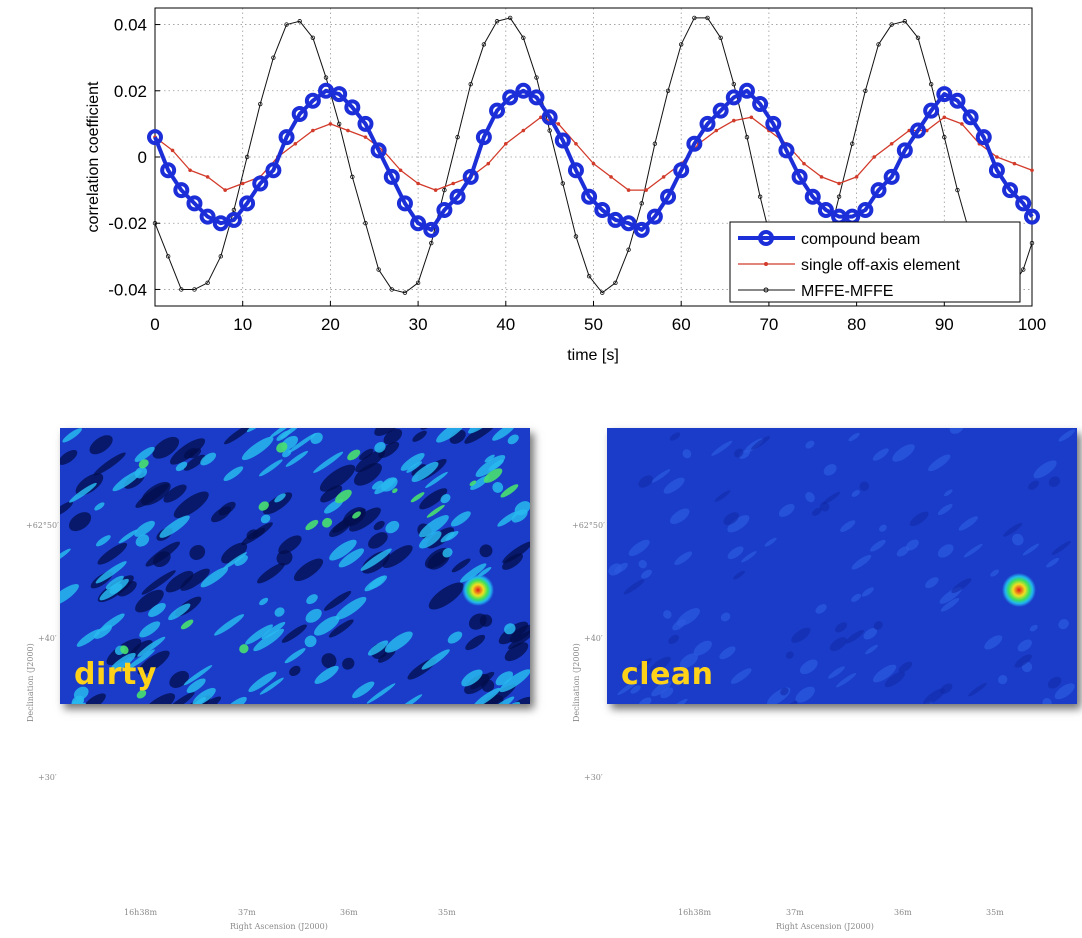 This screenshot has height=938, width=1082. Describe the element at coordinates (247, 912) in the screenshot. I see `dirty-xtick-37: 37m` at that location.